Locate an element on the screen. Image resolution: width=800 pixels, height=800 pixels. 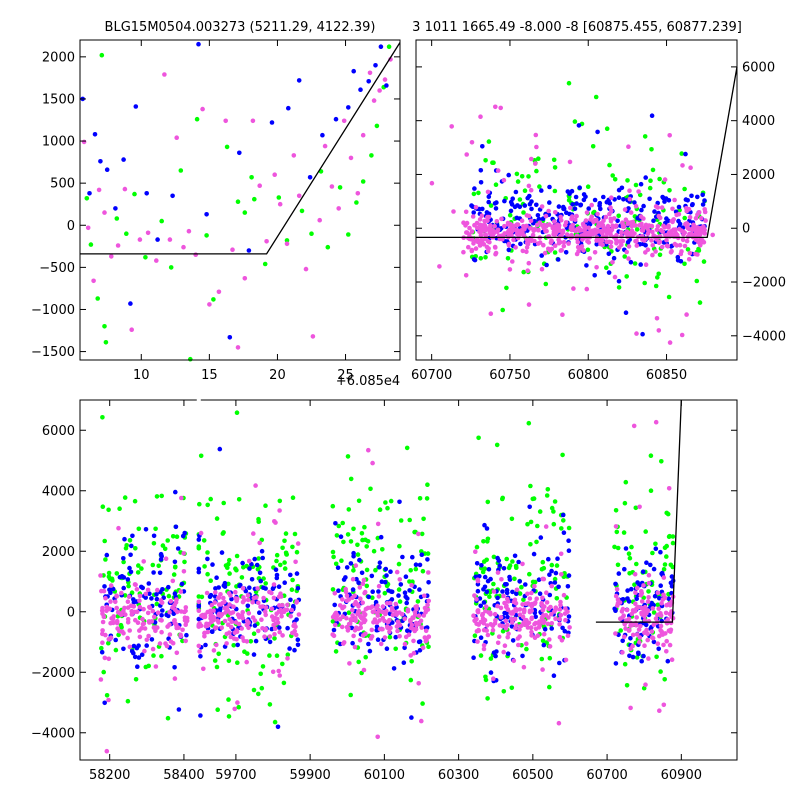
x-tick-label: 60100 is located at coordinates (384, 775).